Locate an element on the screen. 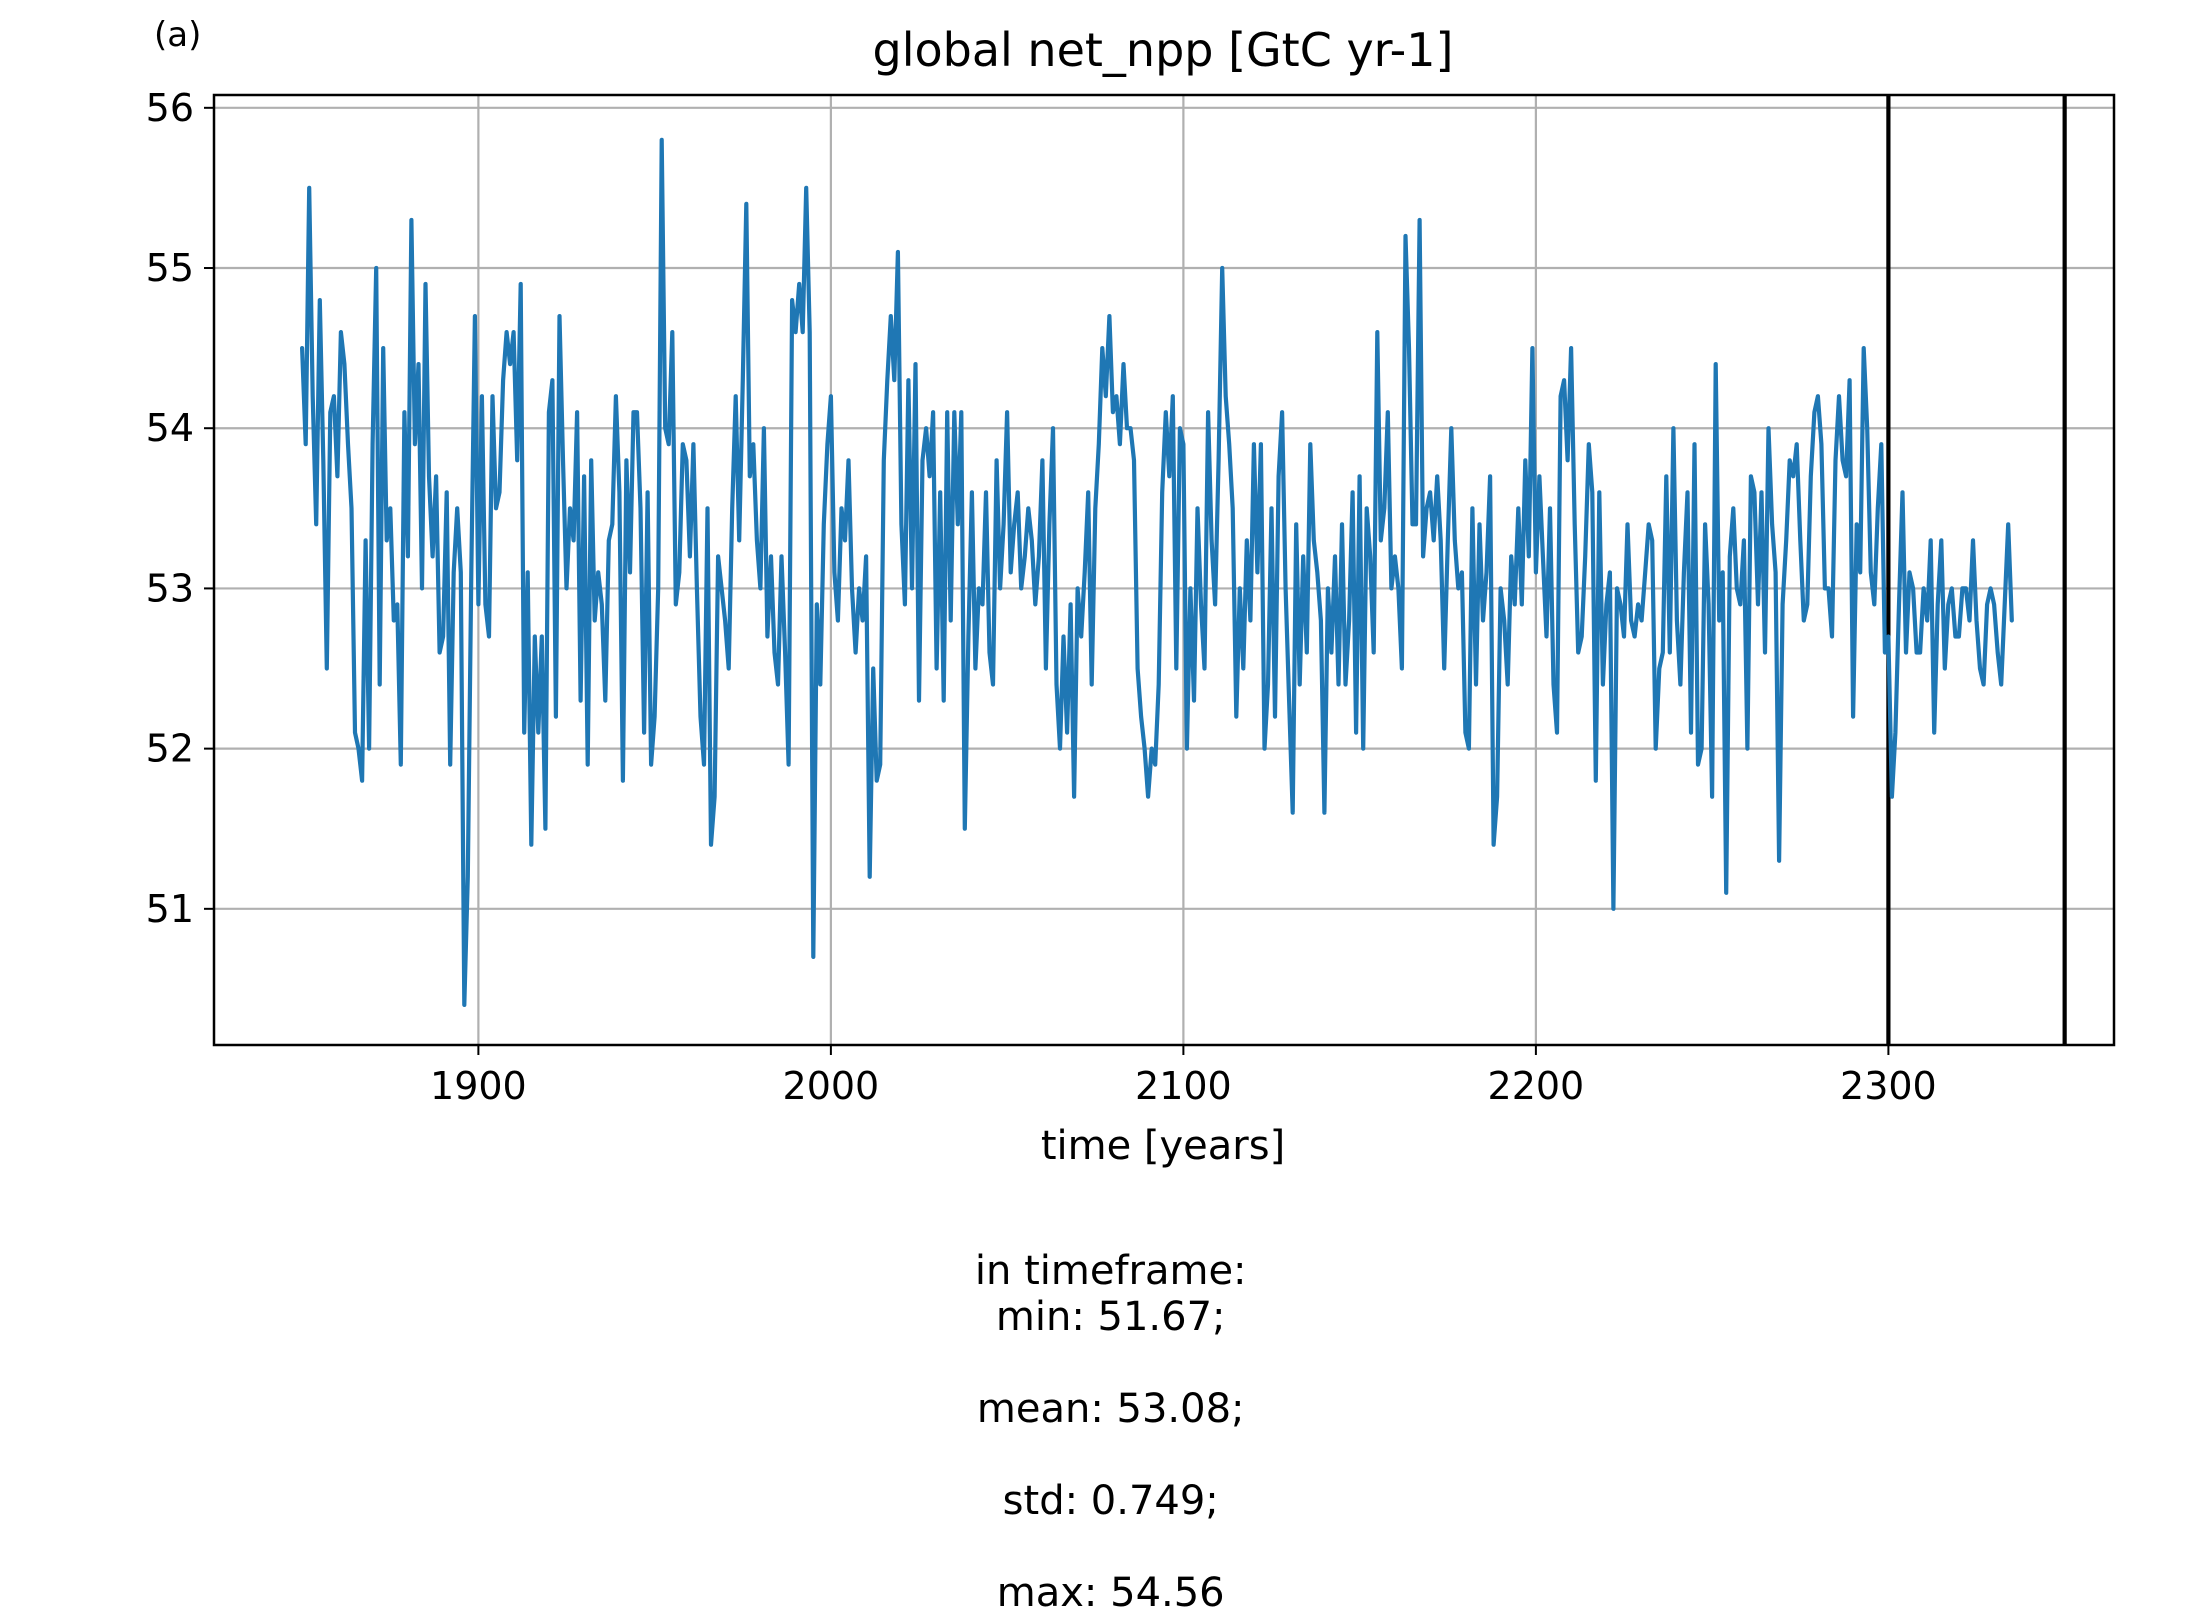 This screenshot has width=2196, height=1616. x-axis-label: time [years] is located at coordinates (1163, 1146).